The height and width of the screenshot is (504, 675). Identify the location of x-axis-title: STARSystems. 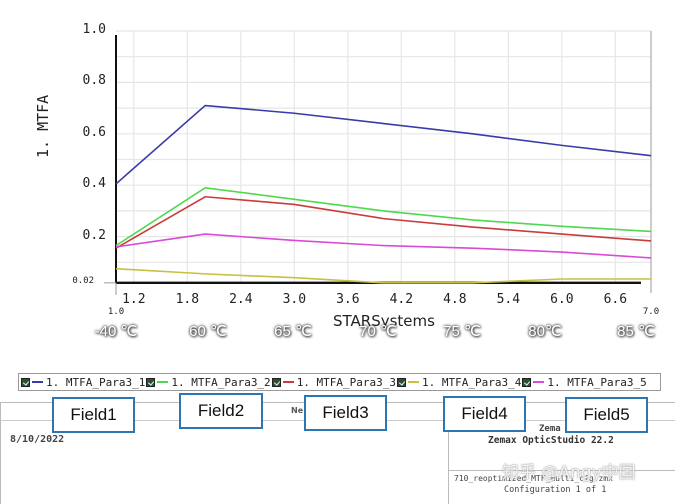
(384, 321).